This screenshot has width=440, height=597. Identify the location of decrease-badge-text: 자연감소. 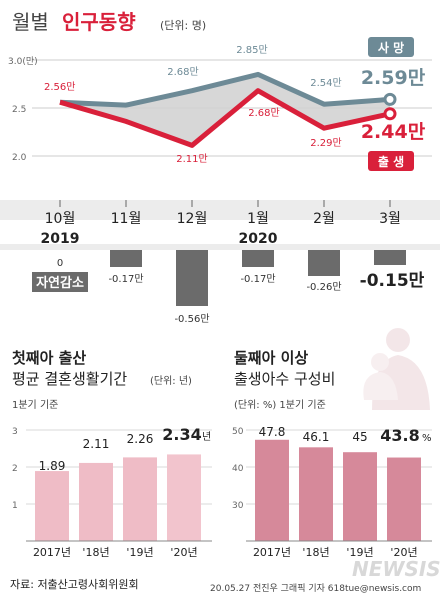
(60, 283).